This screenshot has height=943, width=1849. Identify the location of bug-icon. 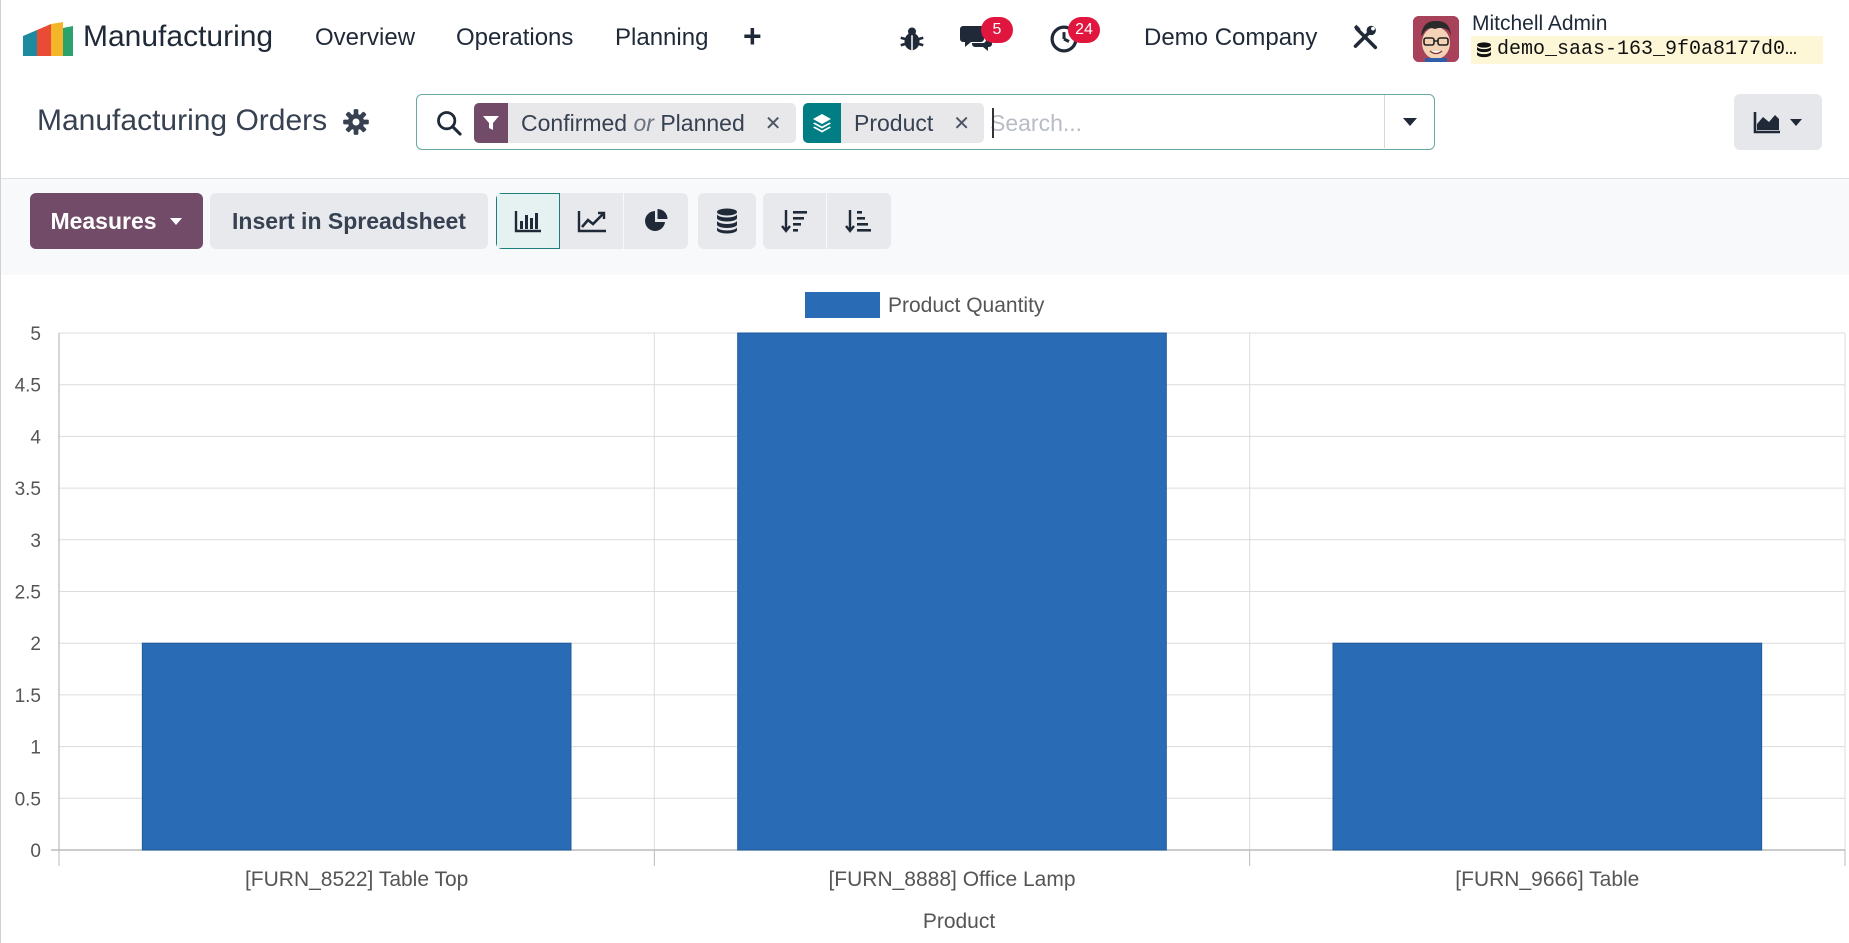
(912, 39).